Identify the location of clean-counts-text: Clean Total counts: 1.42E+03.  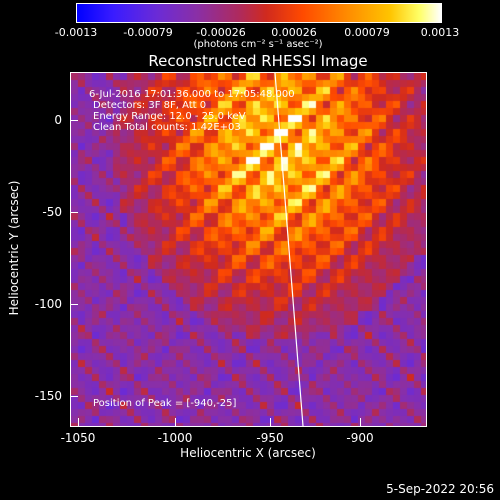
(167, 127).